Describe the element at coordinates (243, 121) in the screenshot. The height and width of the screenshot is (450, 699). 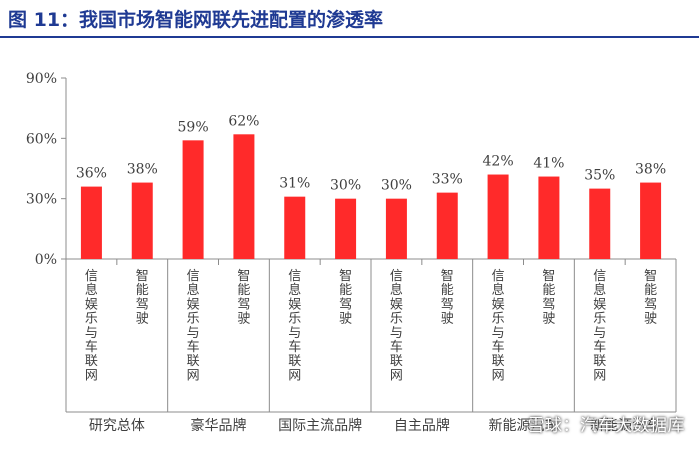
I see `data-label: 62%` at that location.